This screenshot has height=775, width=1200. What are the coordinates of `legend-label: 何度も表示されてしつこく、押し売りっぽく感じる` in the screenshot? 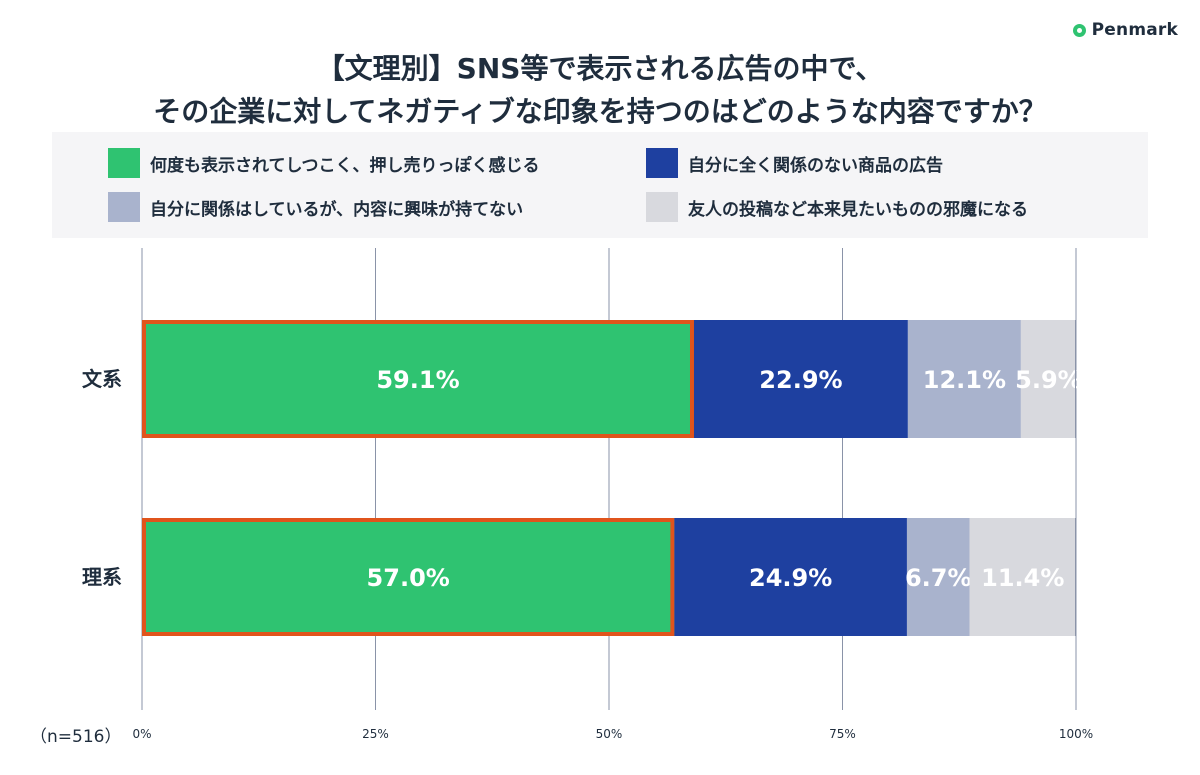 It's located at (345, 165).